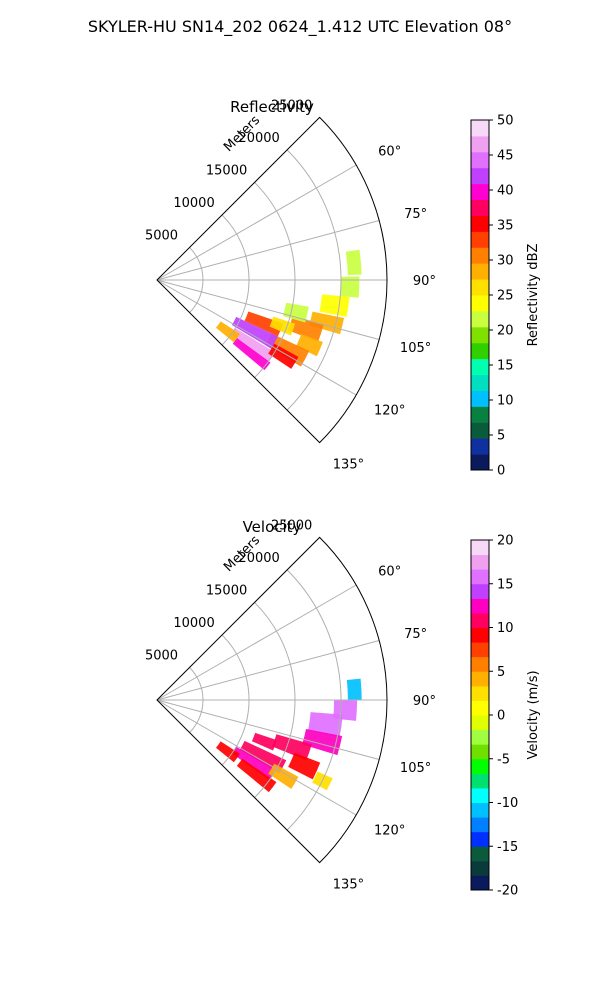  Describe the element at coordinates (258, 558) in the screenshot. I see `radial-tick-label: 20000` at that location.